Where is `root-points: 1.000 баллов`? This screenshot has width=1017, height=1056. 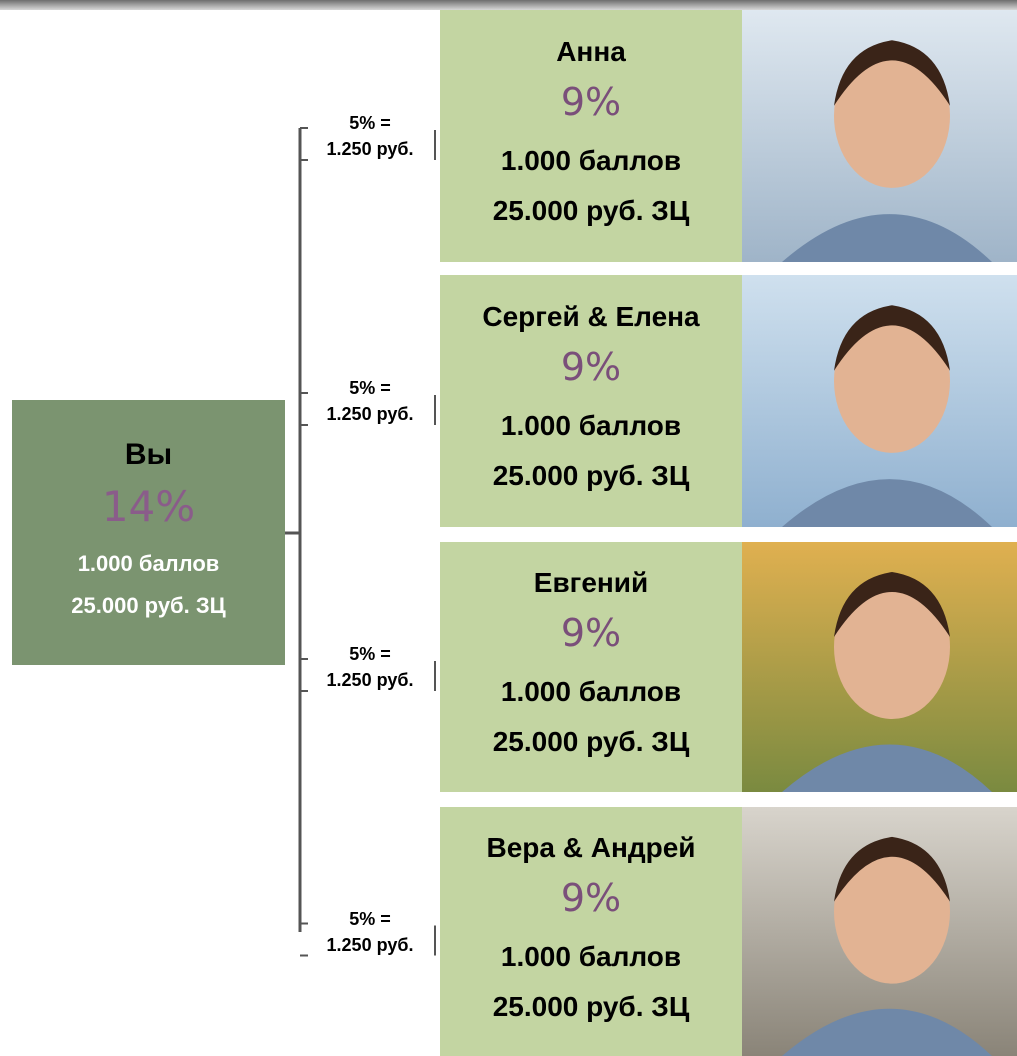 root-points: 1.000 баллов is located at coordinates (148, 563).